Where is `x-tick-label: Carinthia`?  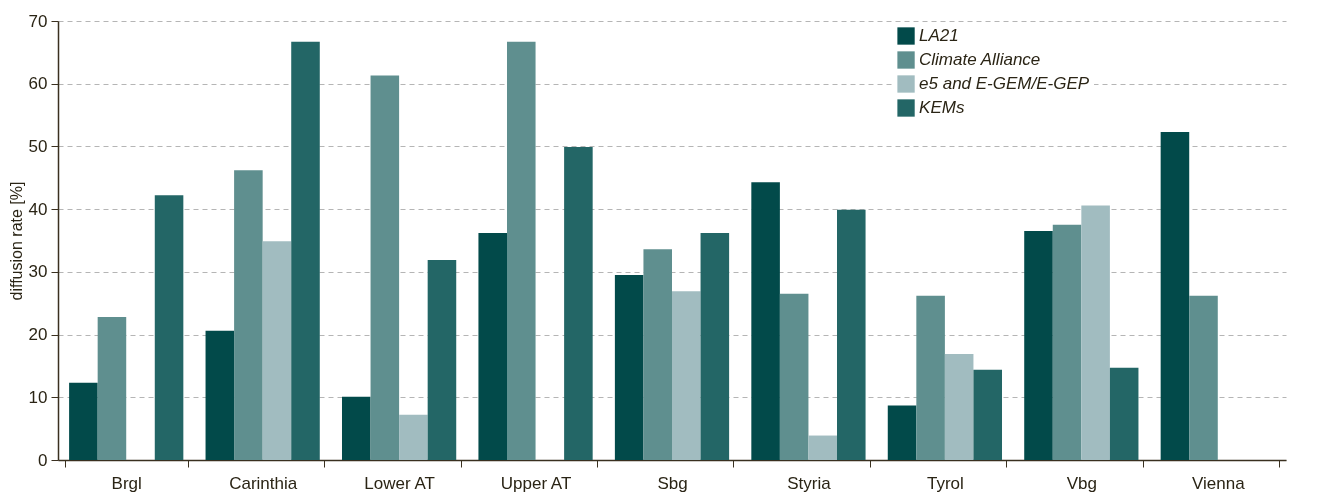 x-tick-label: Carinthia is located at coordinates (263, 483).